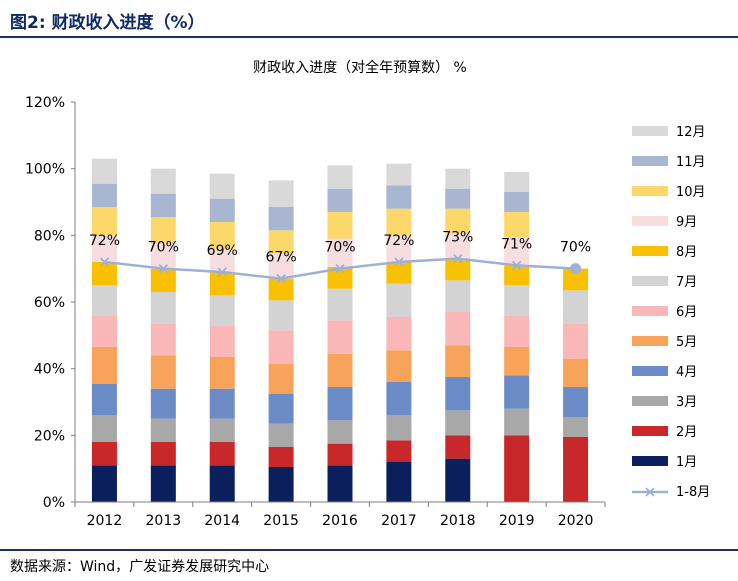  What do you see at coordinates (360, 67) in the screenshot?
I see `chart-title: 财政收入进度（对全年预算数） %` at bounding box center [360, 67].